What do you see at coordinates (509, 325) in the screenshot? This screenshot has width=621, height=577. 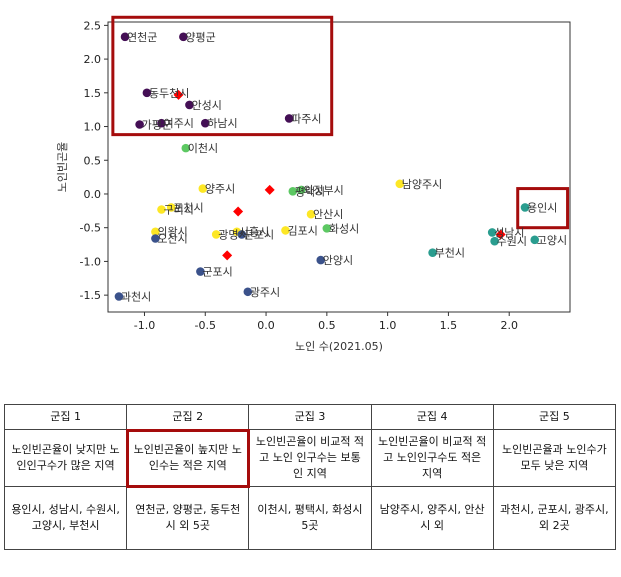 I see `x-tick-label: 2.0` at bounding box center [509, 325].